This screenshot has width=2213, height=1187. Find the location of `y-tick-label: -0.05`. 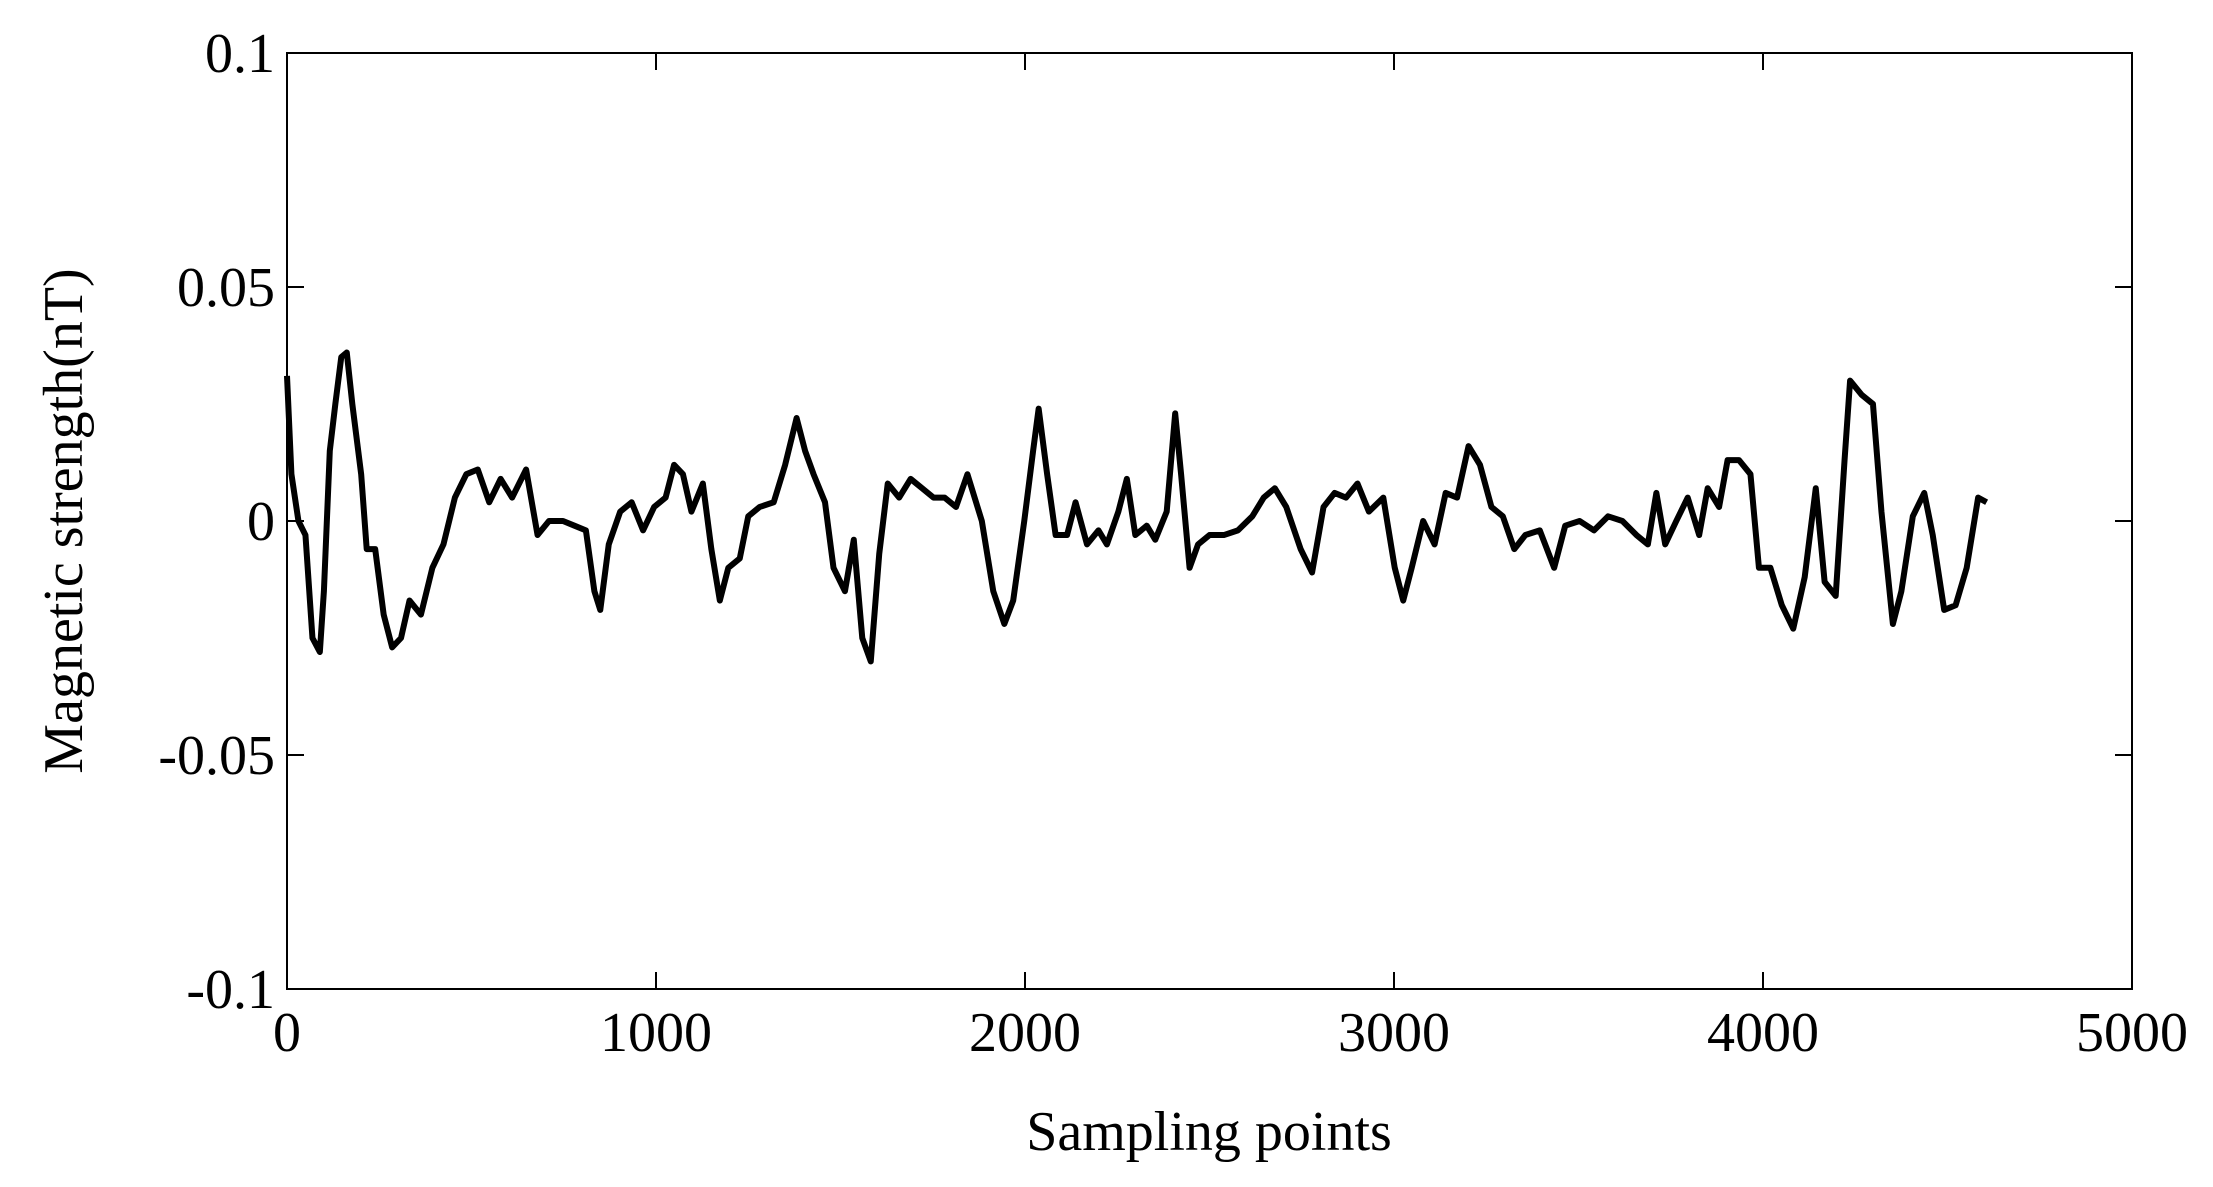

y-tick-label: -0.05 is located at coordinates (216, 756).